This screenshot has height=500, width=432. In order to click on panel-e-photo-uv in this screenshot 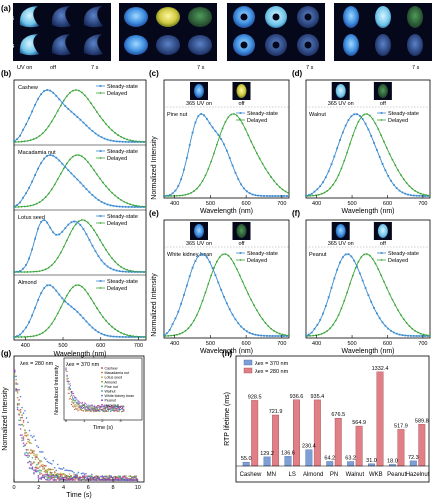, I will do `click(199, 231)`.